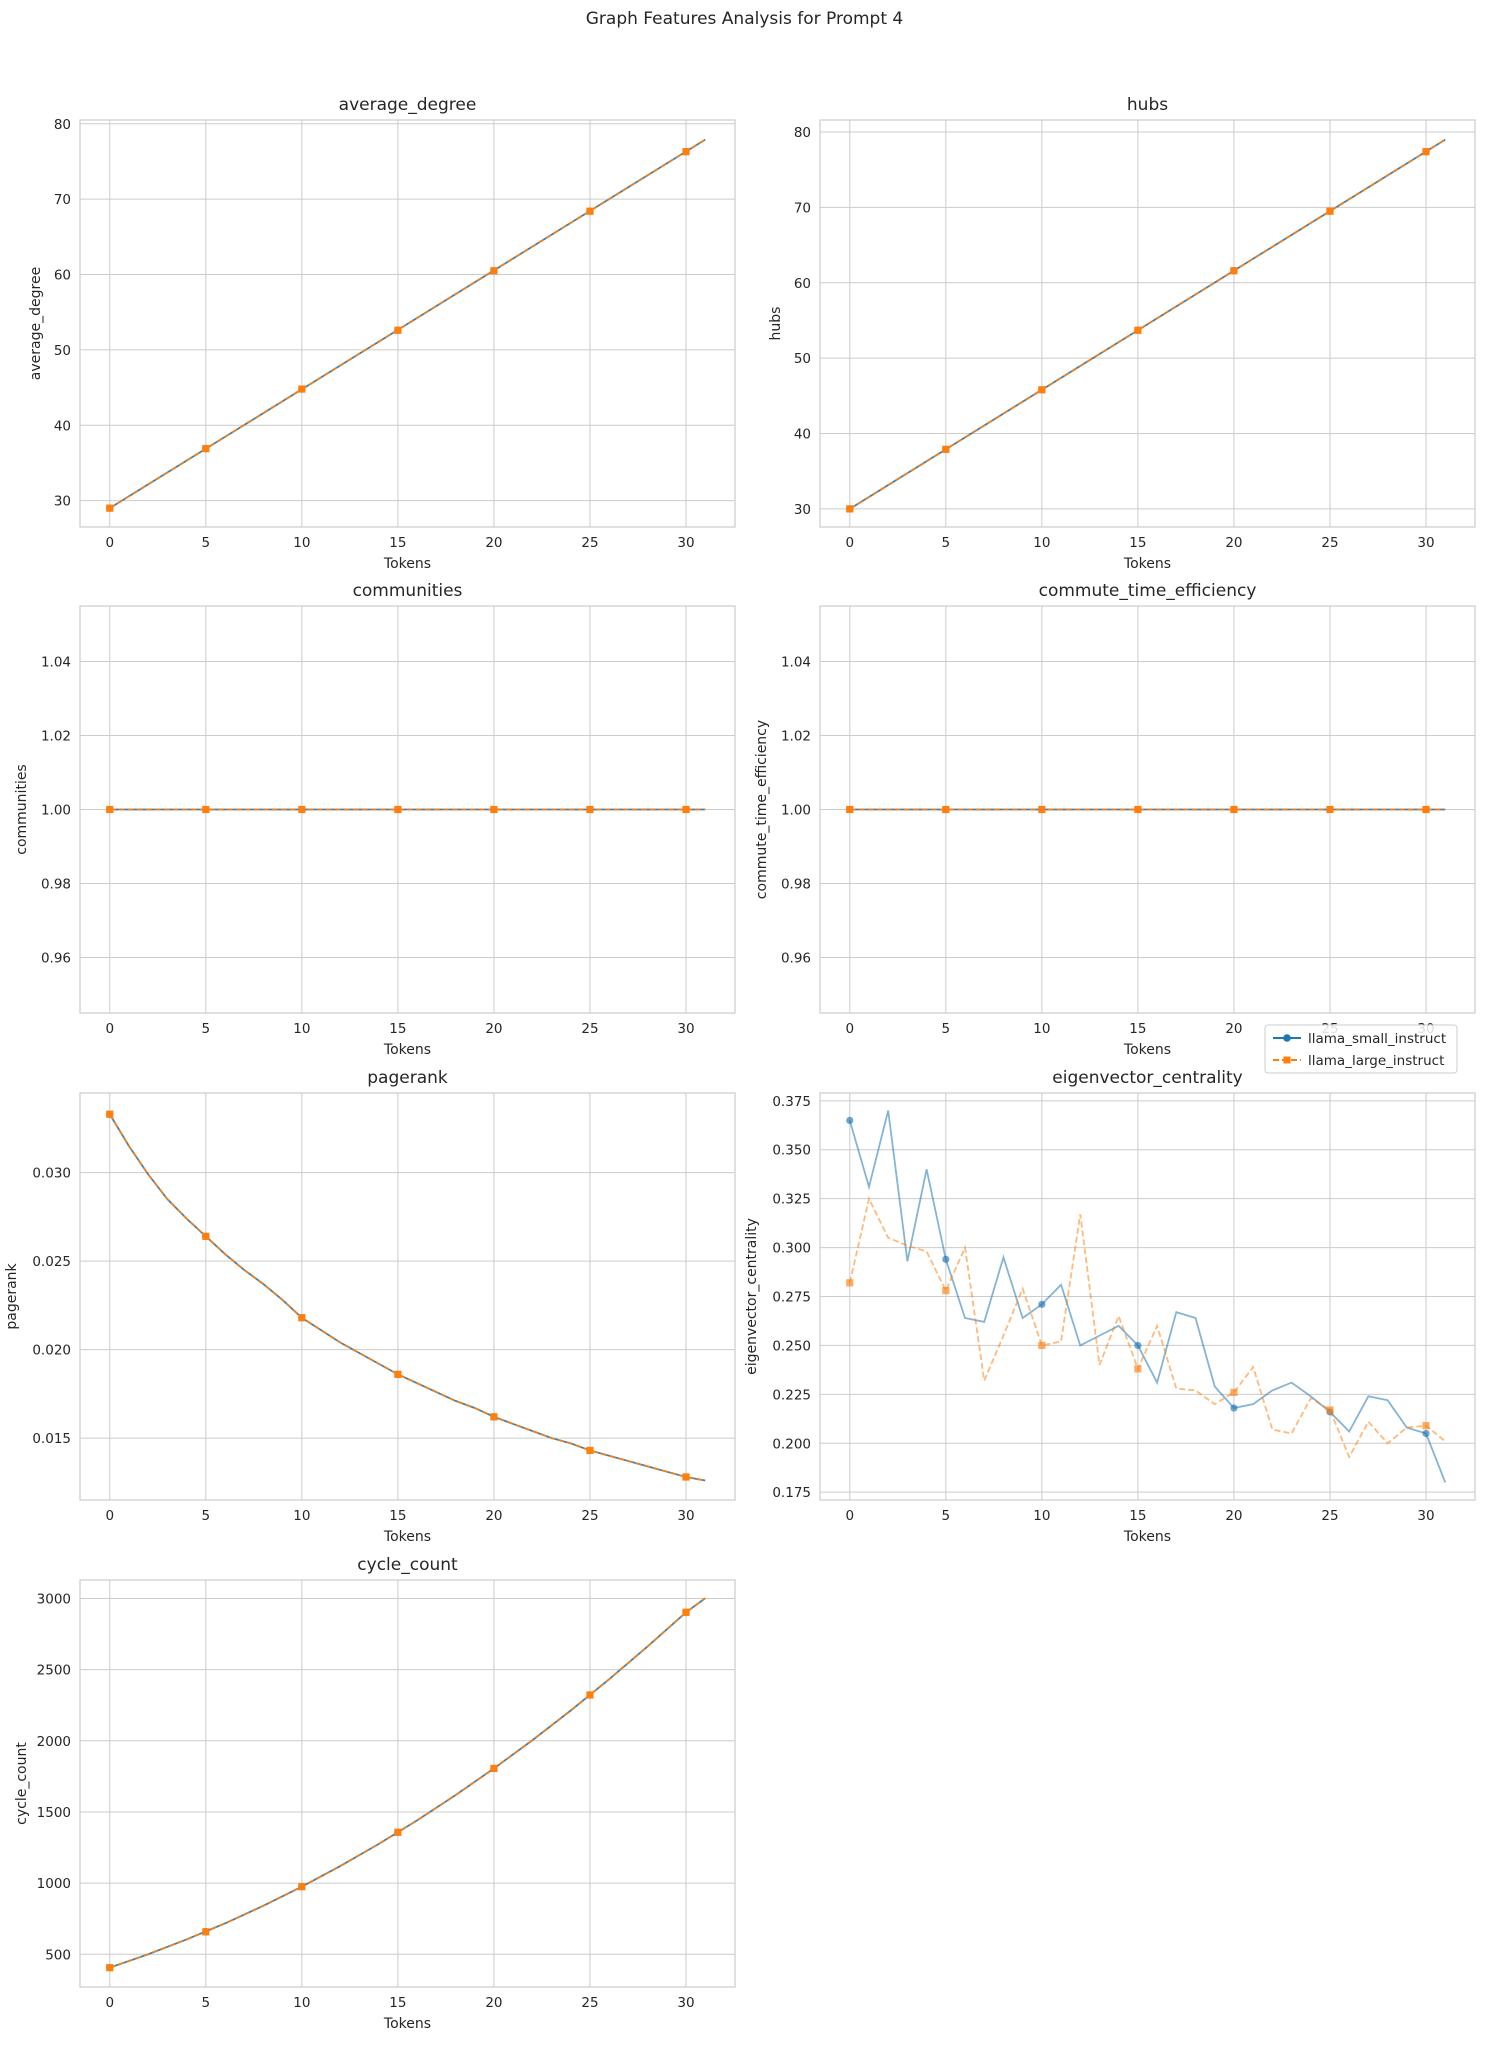  Describe the element at coordinates (791, 1151) in the screenshot. I see `y-tick-label: 0.350` at that location.